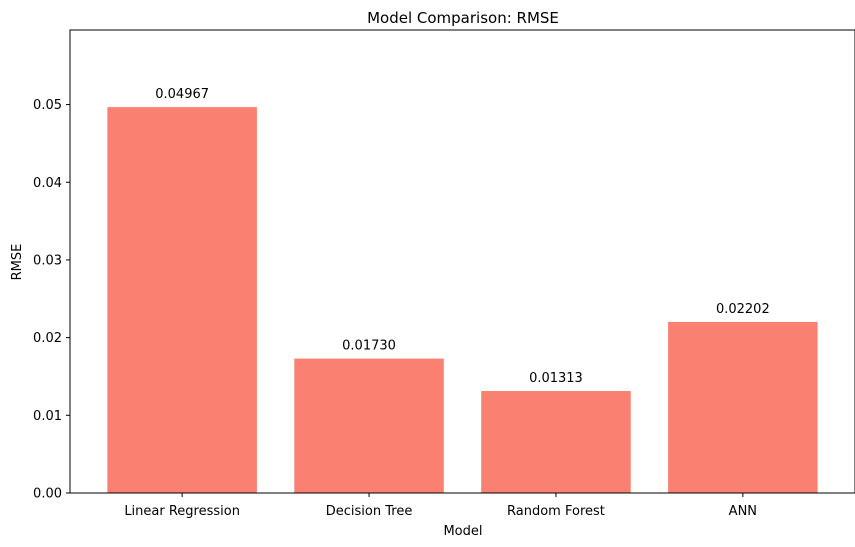 The height and width of the screenshot is (547, 855). Describe the element at coordinates (743, 511) in the screenshot. I see `x-tick-label: ANN` at that location.